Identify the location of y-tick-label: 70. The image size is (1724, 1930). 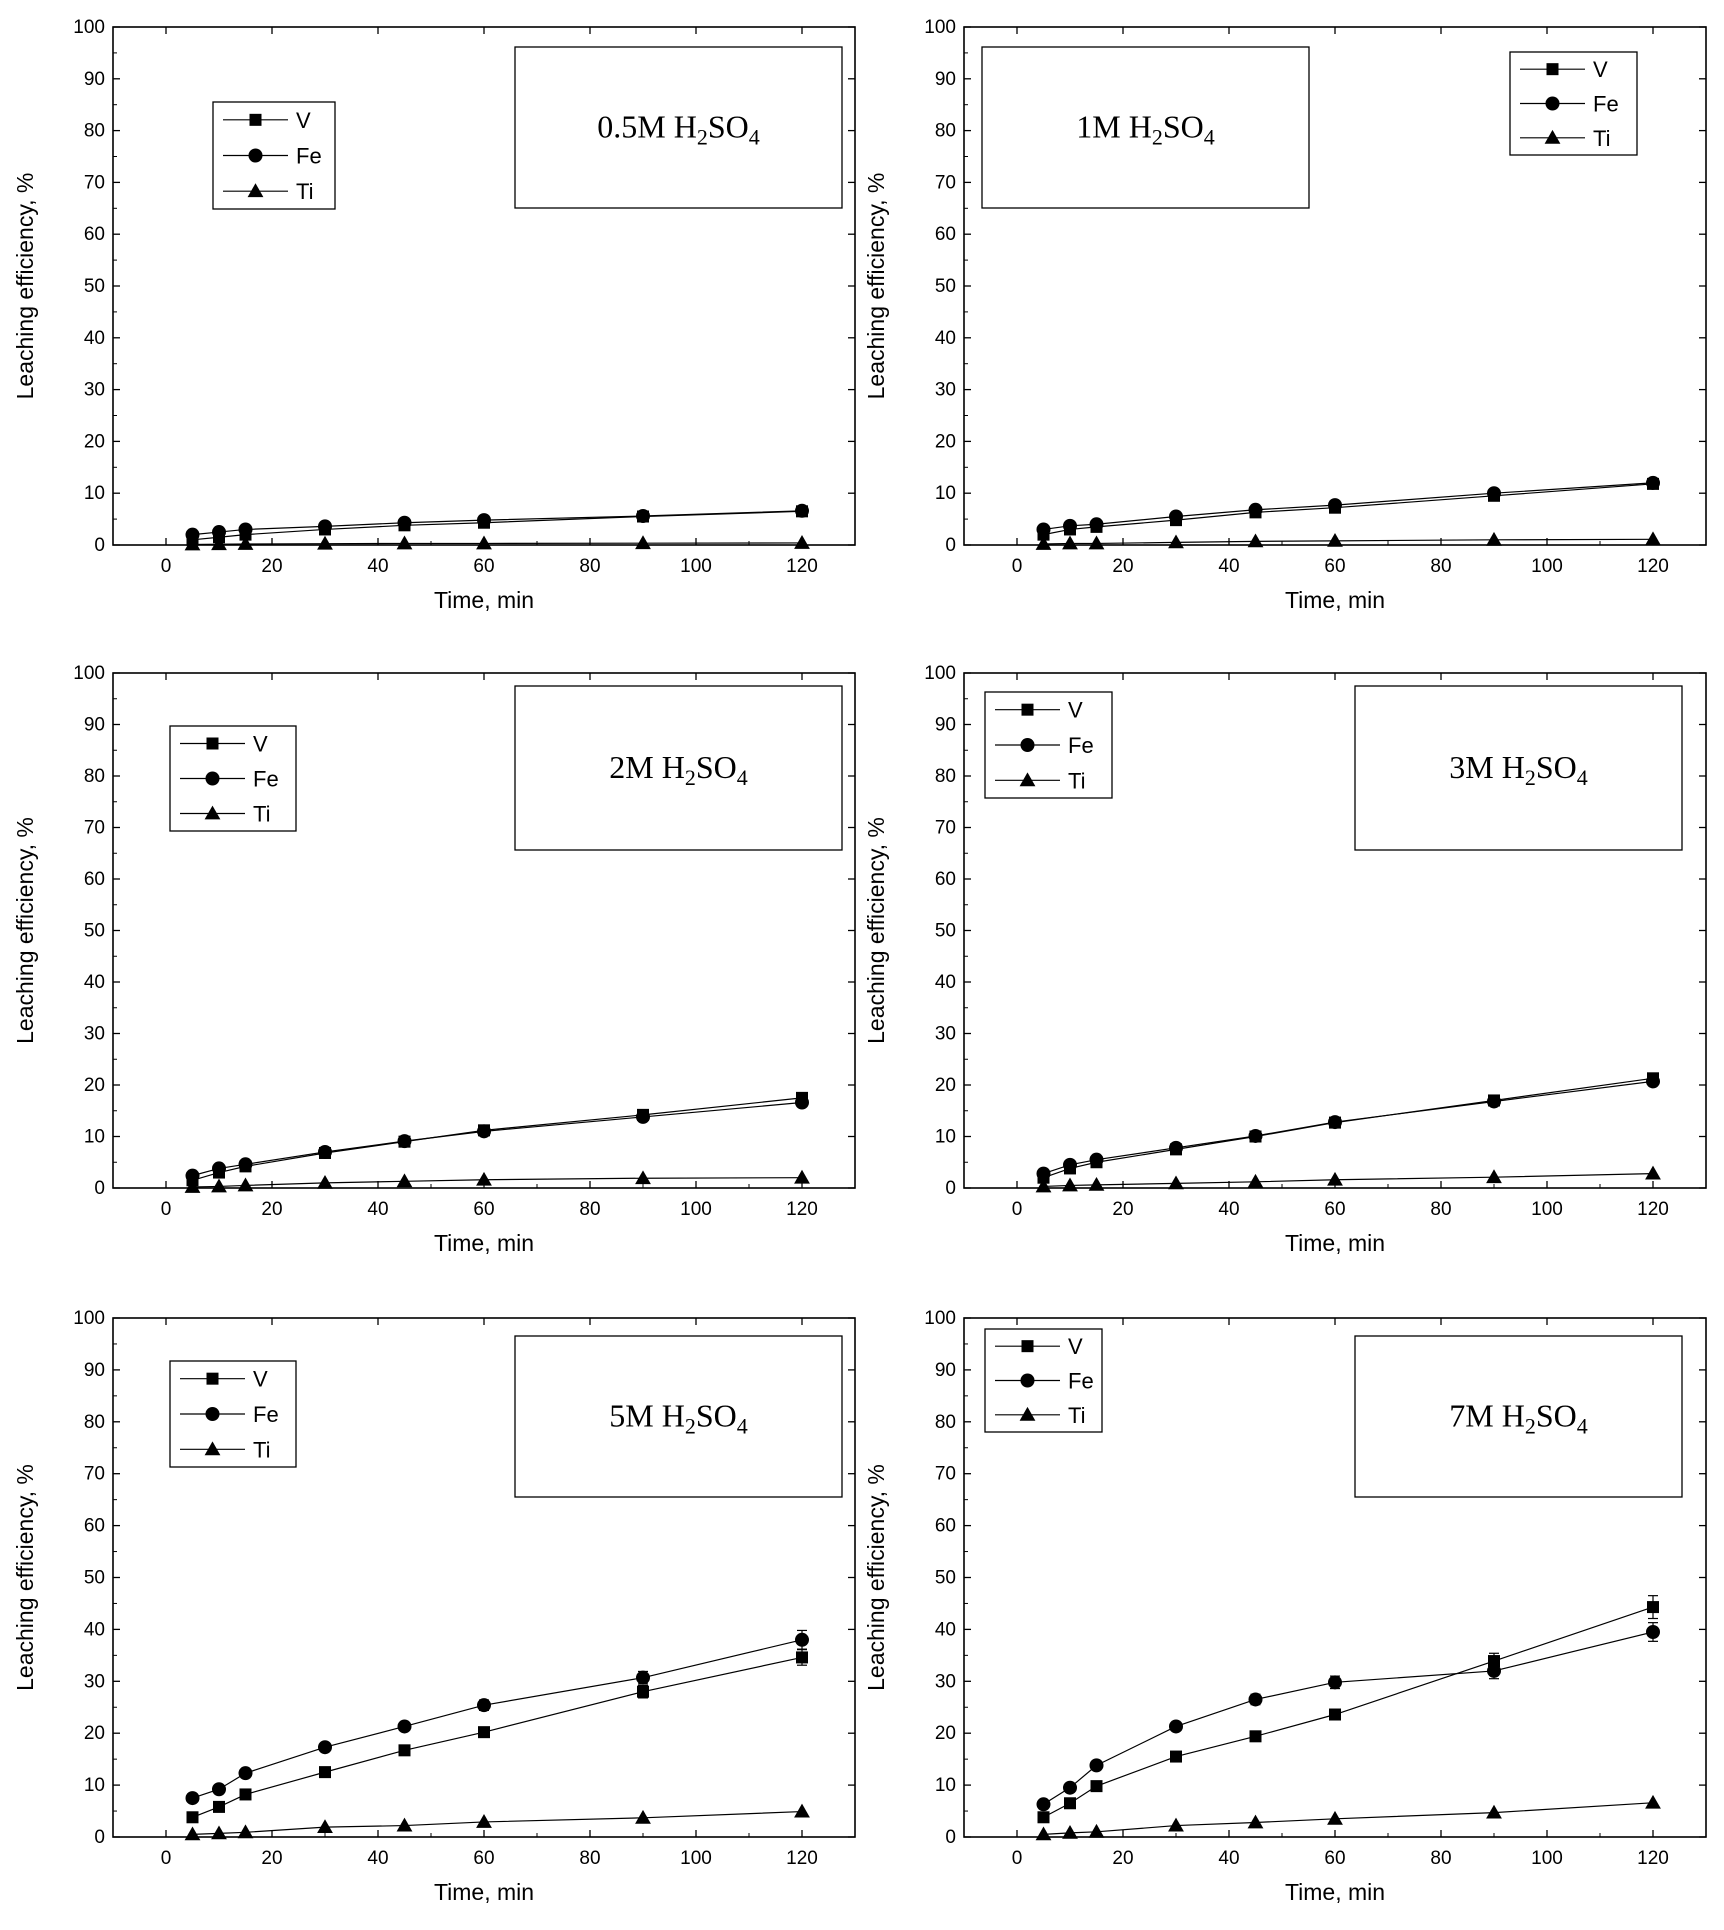
(94, 182).